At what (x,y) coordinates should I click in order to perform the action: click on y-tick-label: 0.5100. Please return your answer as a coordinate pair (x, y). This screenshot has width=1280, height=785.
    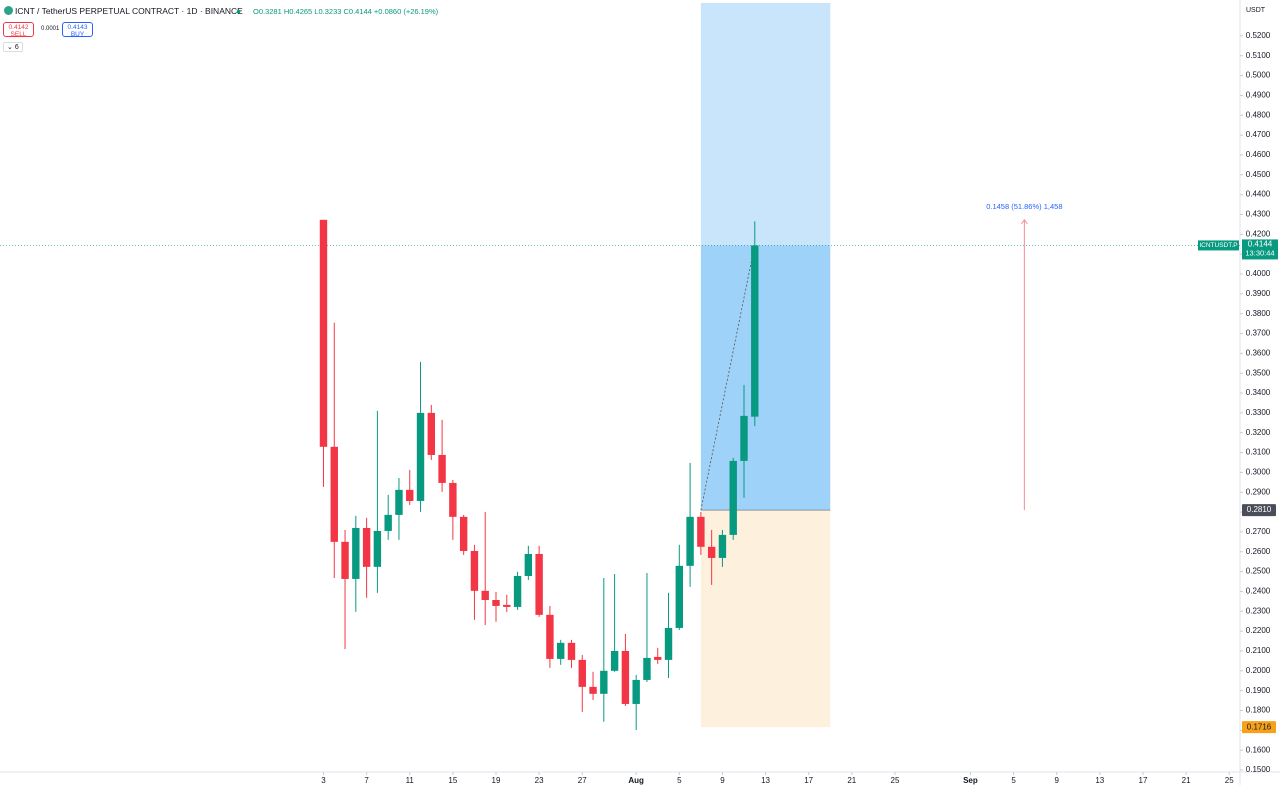
    Looking at the image, I should click on (1258, 55).